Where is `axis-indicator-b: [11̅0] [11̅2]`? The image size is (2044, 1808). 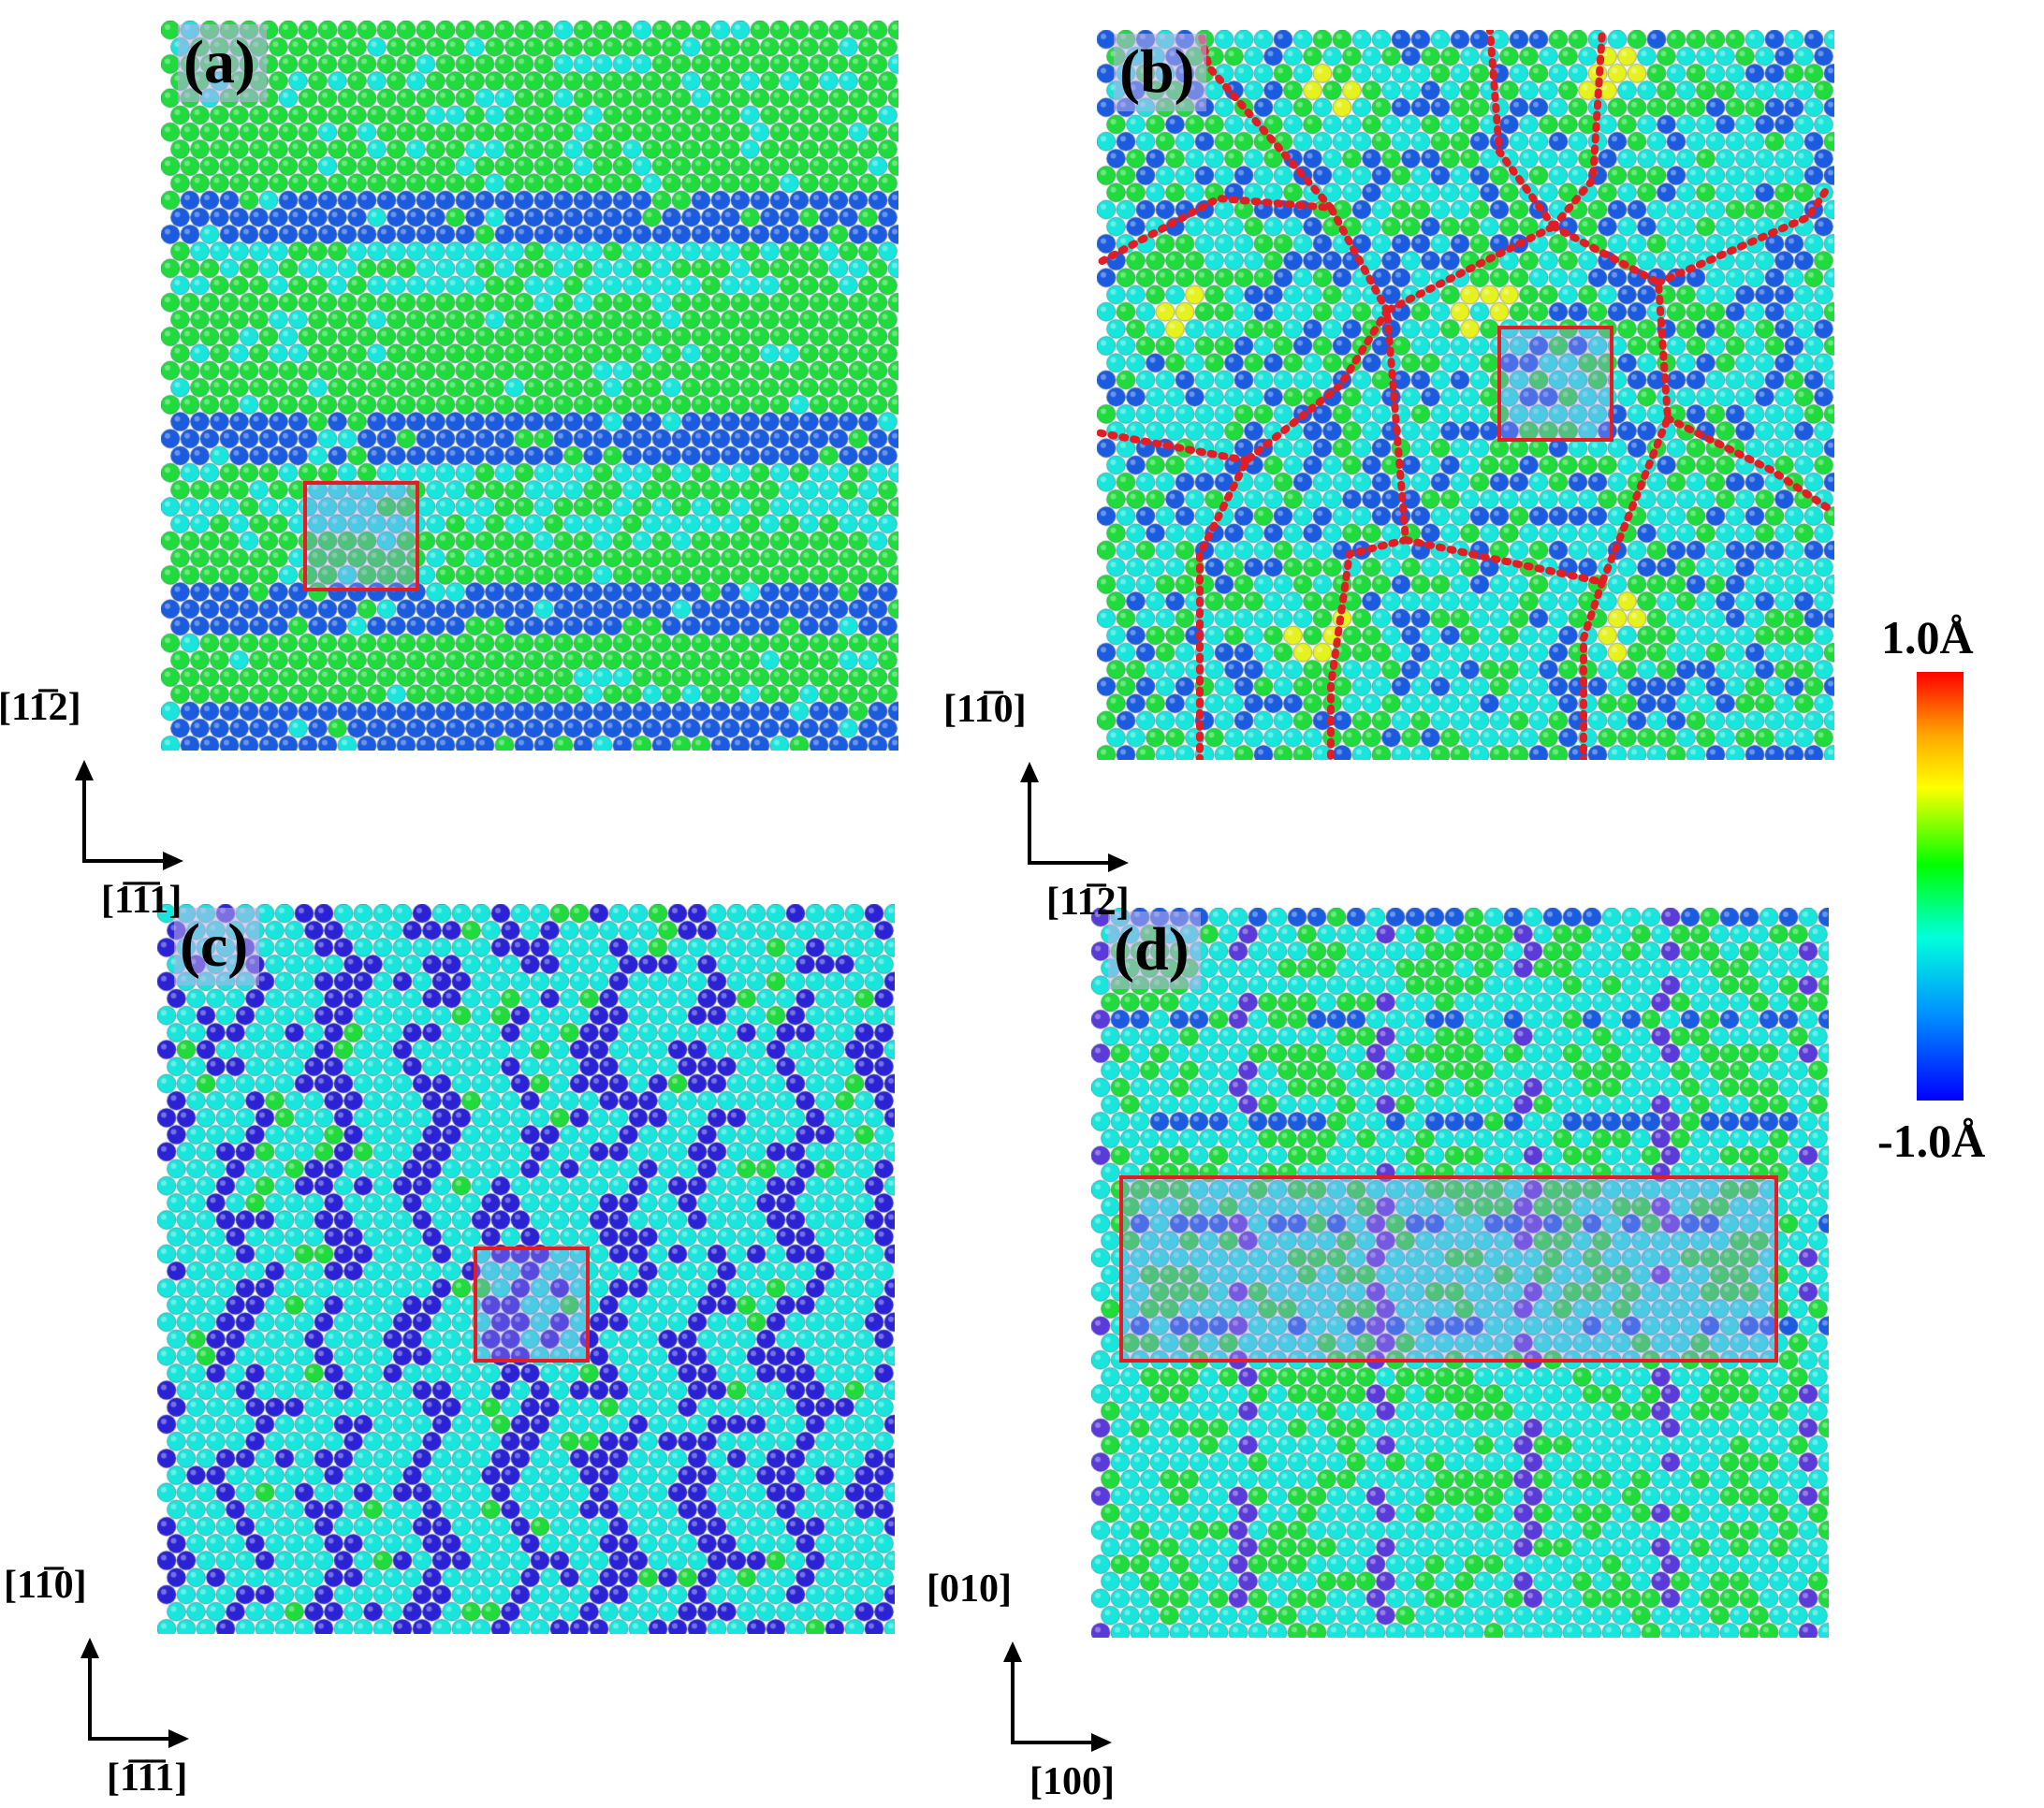
axis-indicator-b: [11̅0] [11̅2] is located at coordinates (1060, 808).